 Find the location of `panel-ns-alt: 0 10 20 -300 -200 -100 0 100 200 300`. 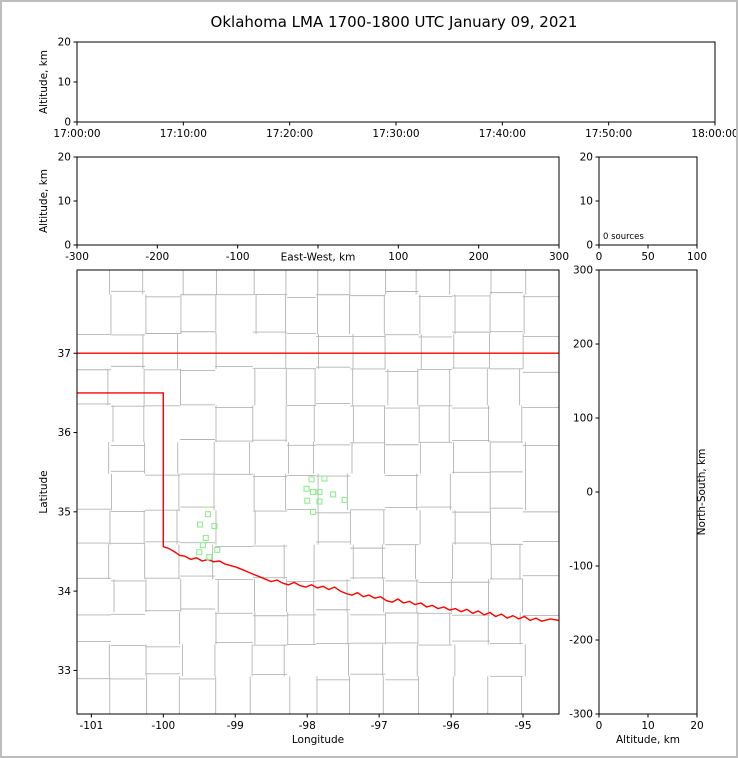

panel-ns-alt: 0 10 20 -300 -200 -100 0 100 200 300 is located at coordinates (636, 498).